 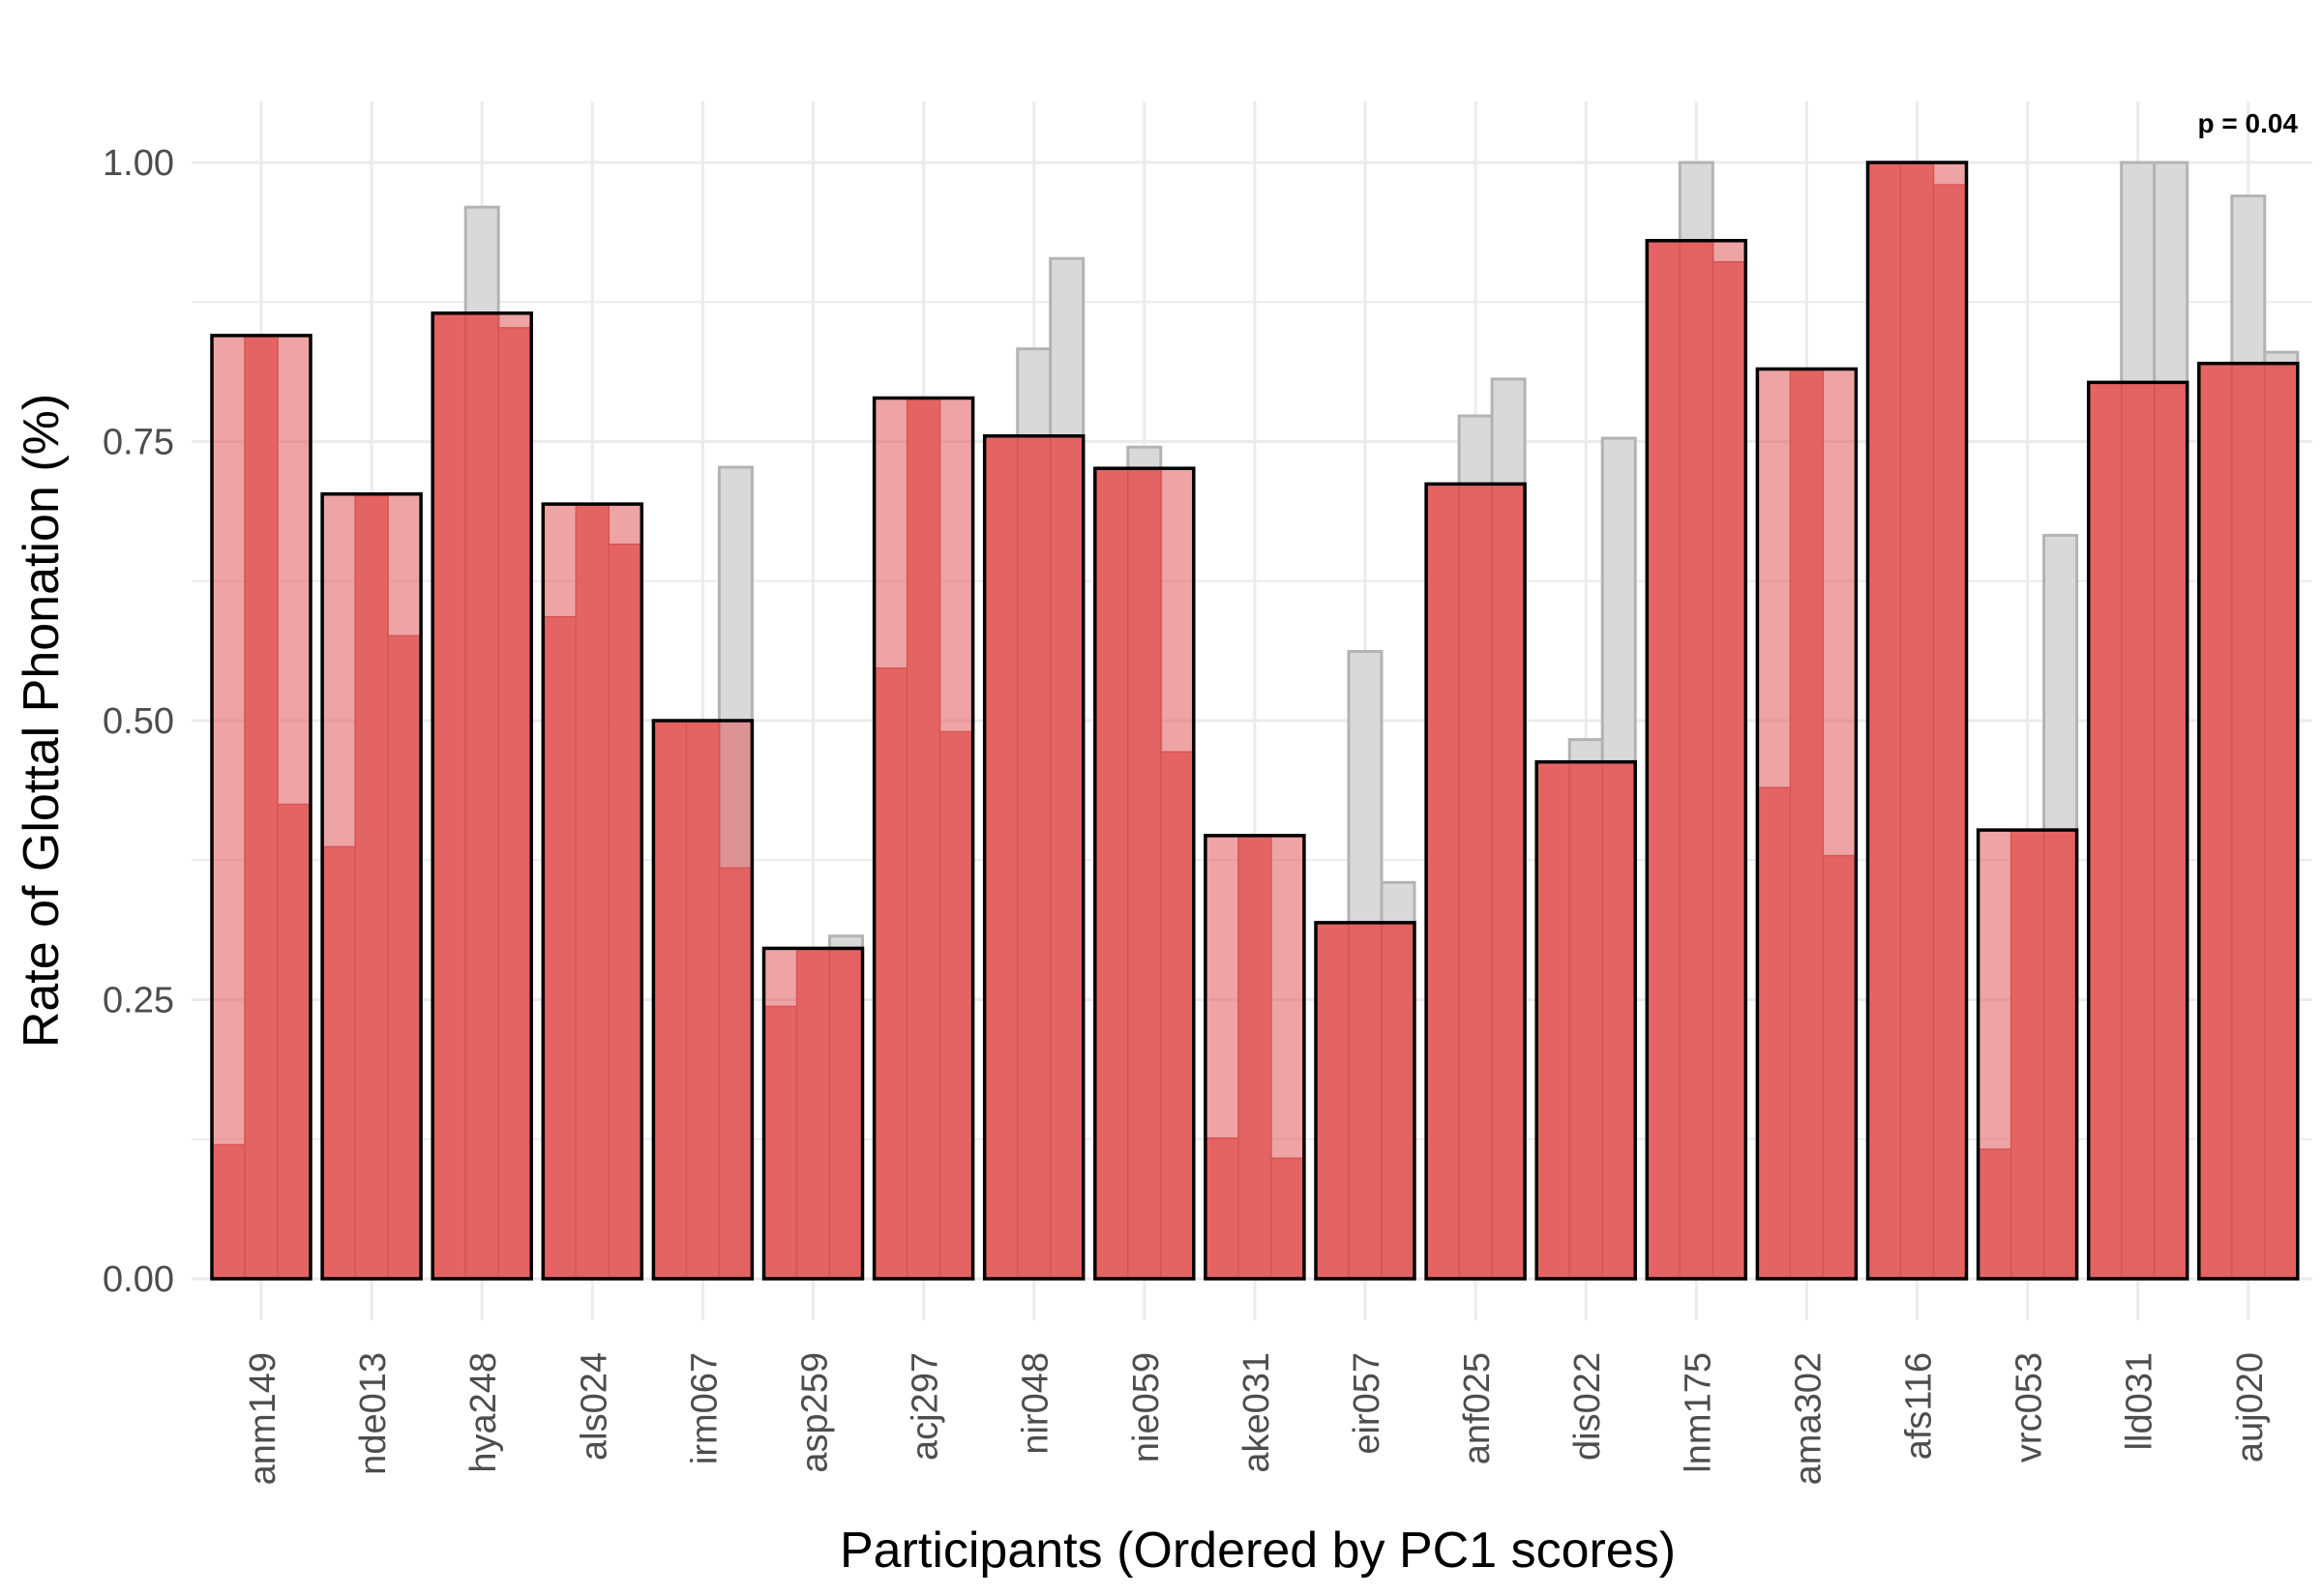 What do you see at coordinates (1258, 1550) in the screenshot?
I see `x-axis-title: Participants (Ordered by PC1 scores)` at bounding box center [1258, 1550].